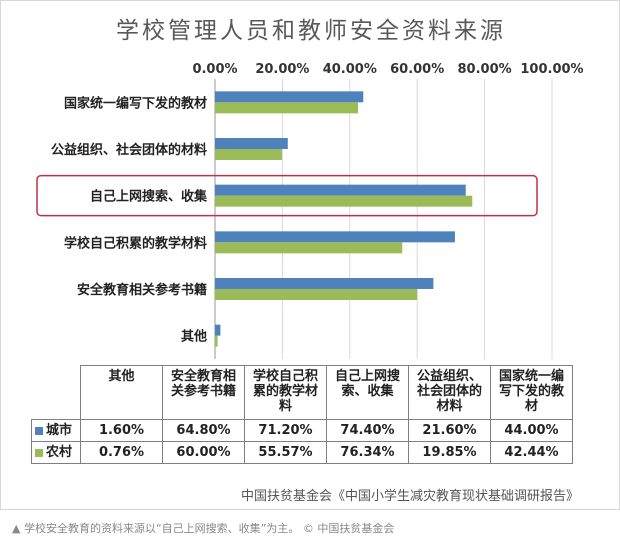 This screenshot has height=548, width=620. What do you see at coordinates (311, 31) in the screenshot?
I see `chart-title: 学校管理人员和教师安全资料来源` at bounding box center [311, 31].